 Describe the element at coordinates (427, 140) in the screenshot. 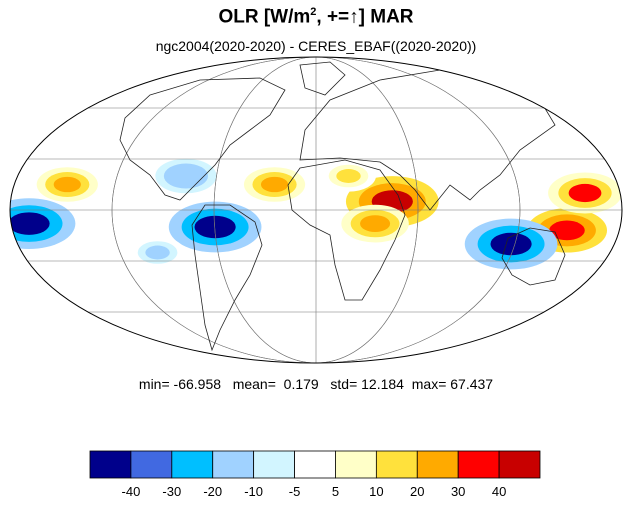

I see `coastline-eurasia` at that location.